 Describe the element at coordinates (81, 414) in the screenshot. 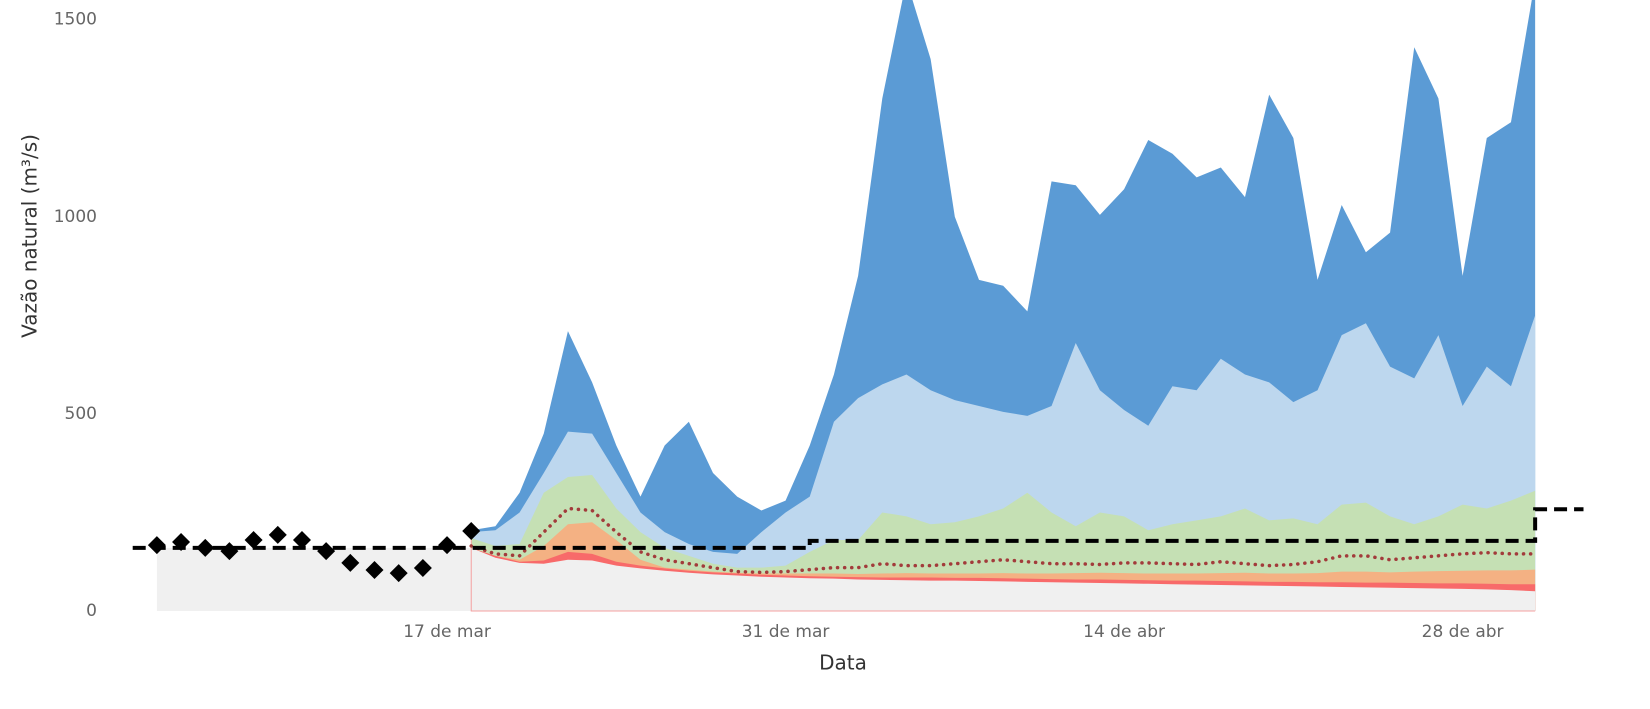

I see `y-tick-label: 500` at that location.